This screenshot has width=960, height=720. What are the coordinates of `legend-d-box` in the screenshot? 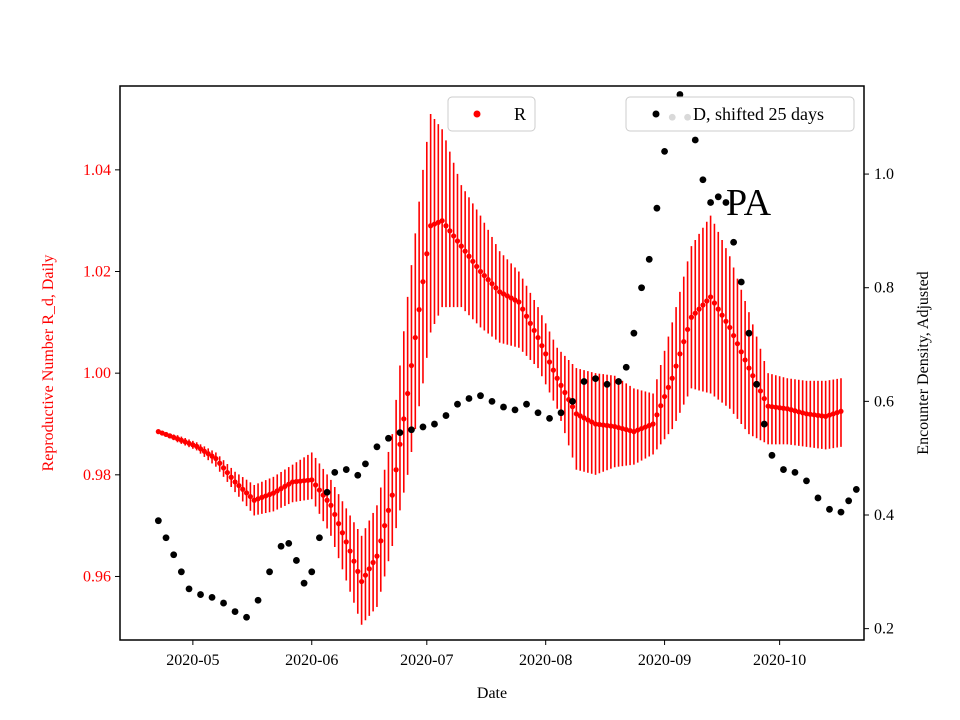 It's located at (740, 114).